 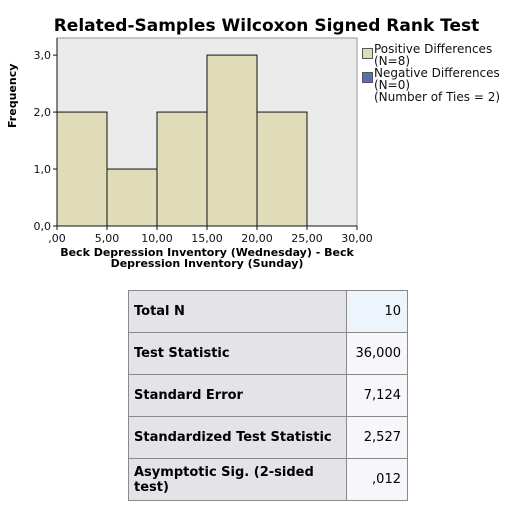 I want to click on y-tick-label: 0,0, so click(x=43, y=226).